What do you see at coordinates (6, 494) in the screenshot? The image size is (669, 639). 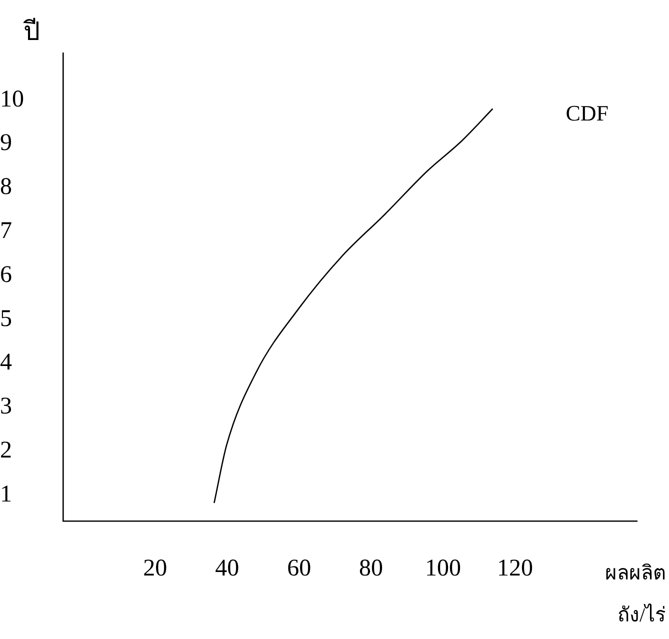 I see `y-tick-label: 1` at bounding box center [6, 494].